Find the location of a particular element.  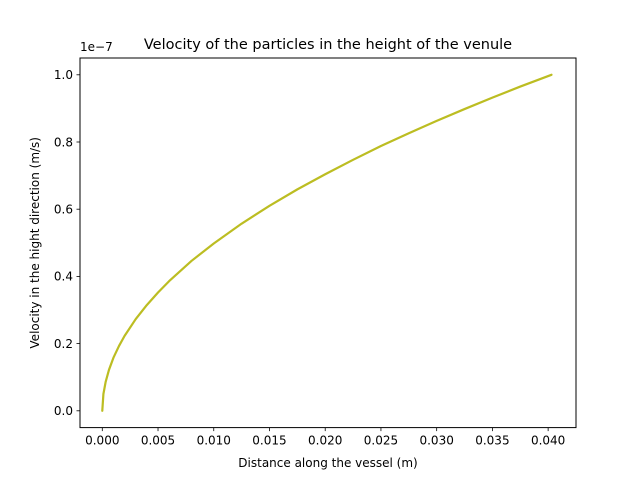

x-tick-label: 0.020 is located at coordinates (325, 441).